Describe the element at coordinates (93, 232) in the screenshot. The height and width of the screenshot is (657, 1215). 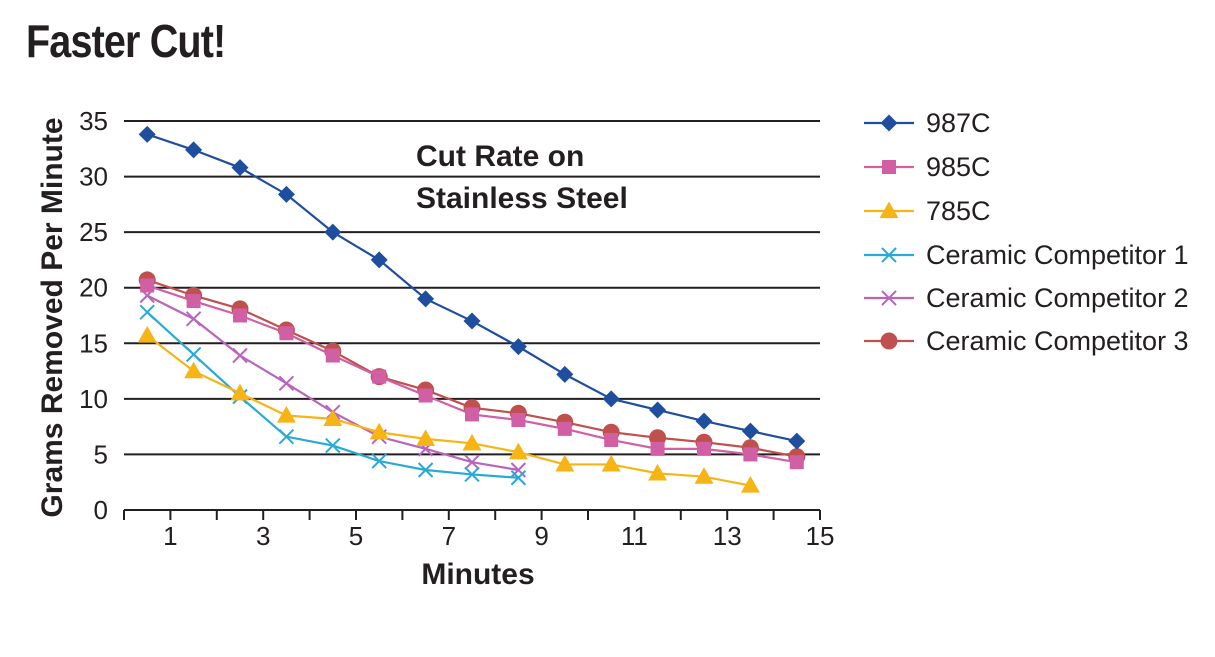
I see `y-tick-label-25: 25` at that location.